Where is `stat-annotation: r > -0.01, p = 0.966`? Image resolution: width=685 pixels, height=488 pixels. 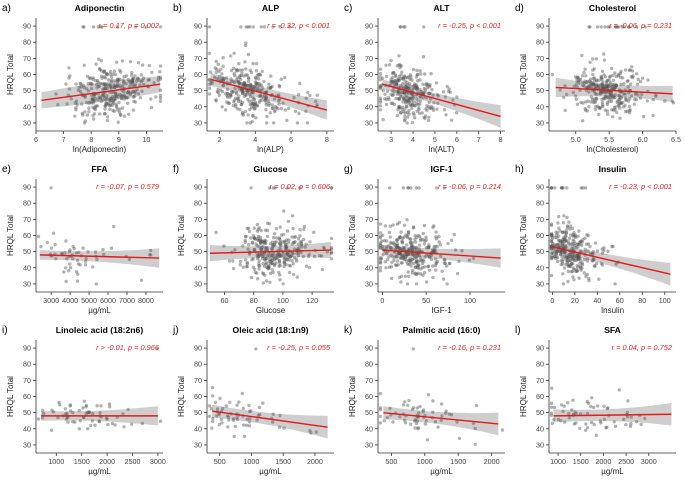
stat-annotation: r > -0.01, p = 0.966 is located at coordinates (128, 347).